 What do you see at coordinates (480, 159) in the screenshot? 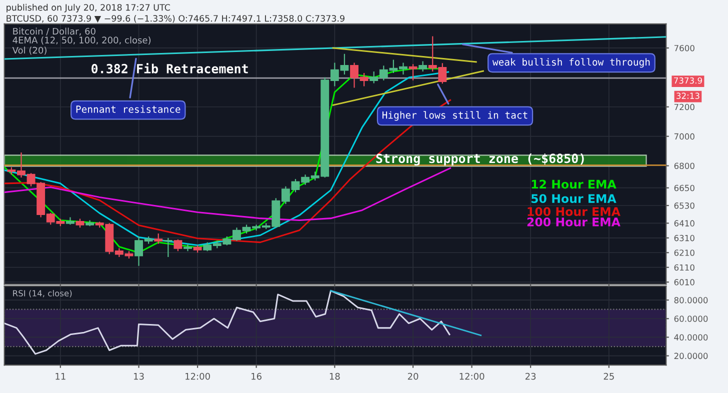
I see `band-label: Strong support zone (~$6850)` at bounding box center [480, 159].